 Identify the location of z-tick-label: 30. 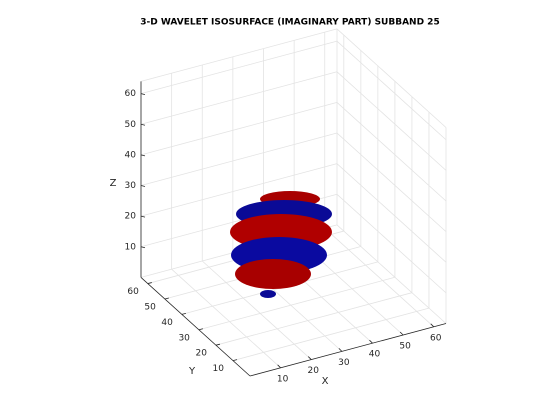
(131, 186).